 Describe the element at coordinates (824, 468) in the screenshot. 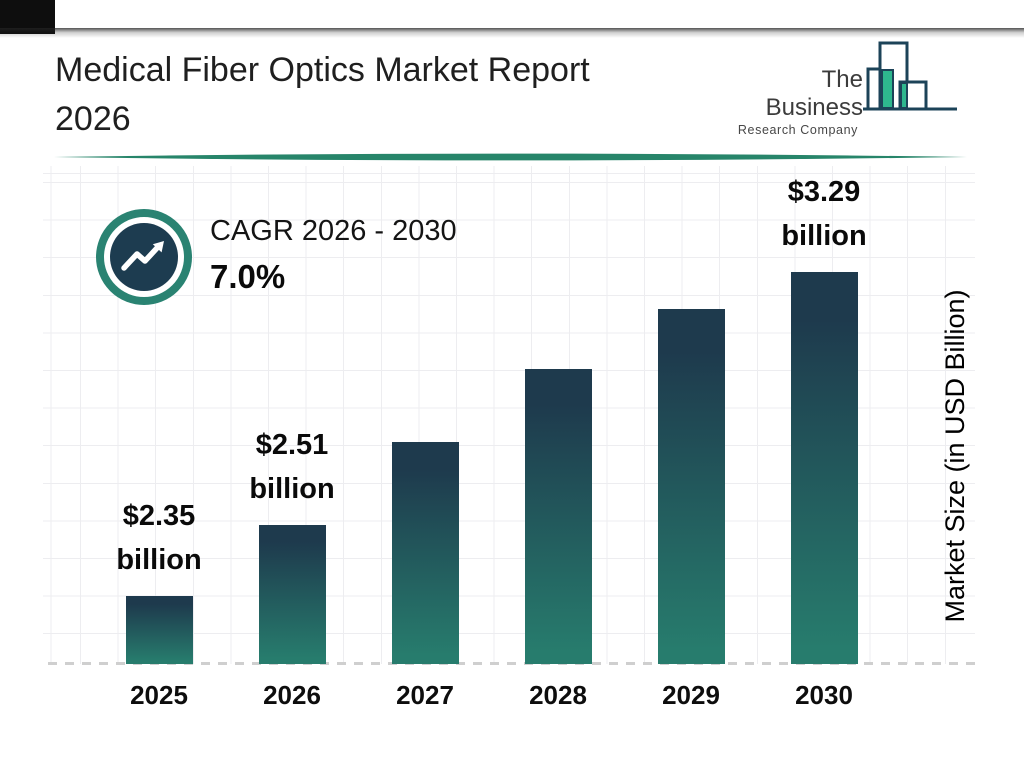

I see `bar-2030` at that location.